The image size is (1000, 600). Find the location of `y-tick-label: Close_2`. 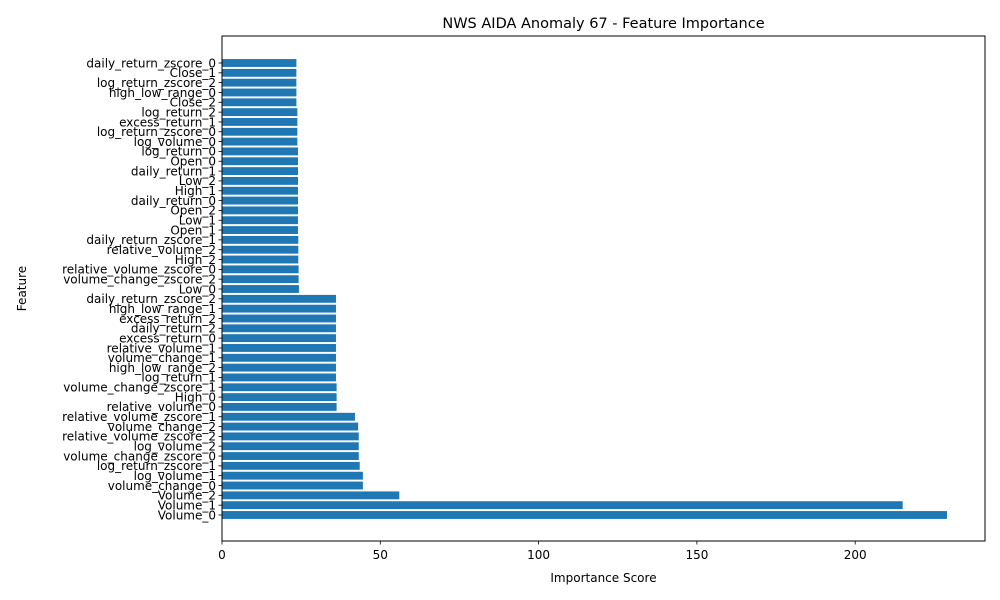

y-tick-label: Close_2 is located at coordinates (193, 103).